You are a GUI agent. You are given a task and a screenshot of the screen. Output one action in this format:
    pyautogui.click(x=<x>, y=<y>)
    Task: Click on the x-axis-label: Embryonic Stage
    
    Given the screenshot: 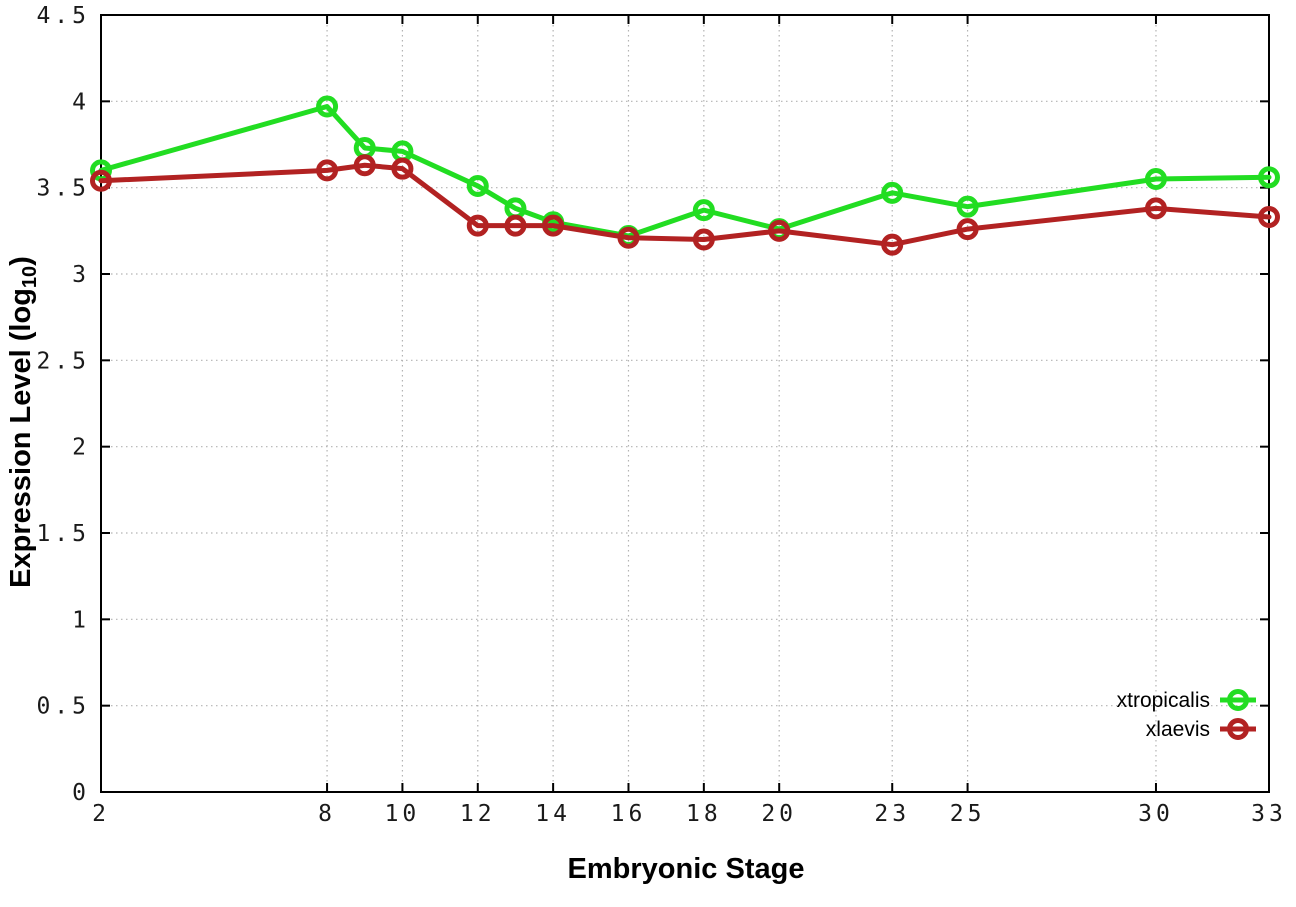 What is the action you would take?
    pyautogui.click(x=686, y=869)
    